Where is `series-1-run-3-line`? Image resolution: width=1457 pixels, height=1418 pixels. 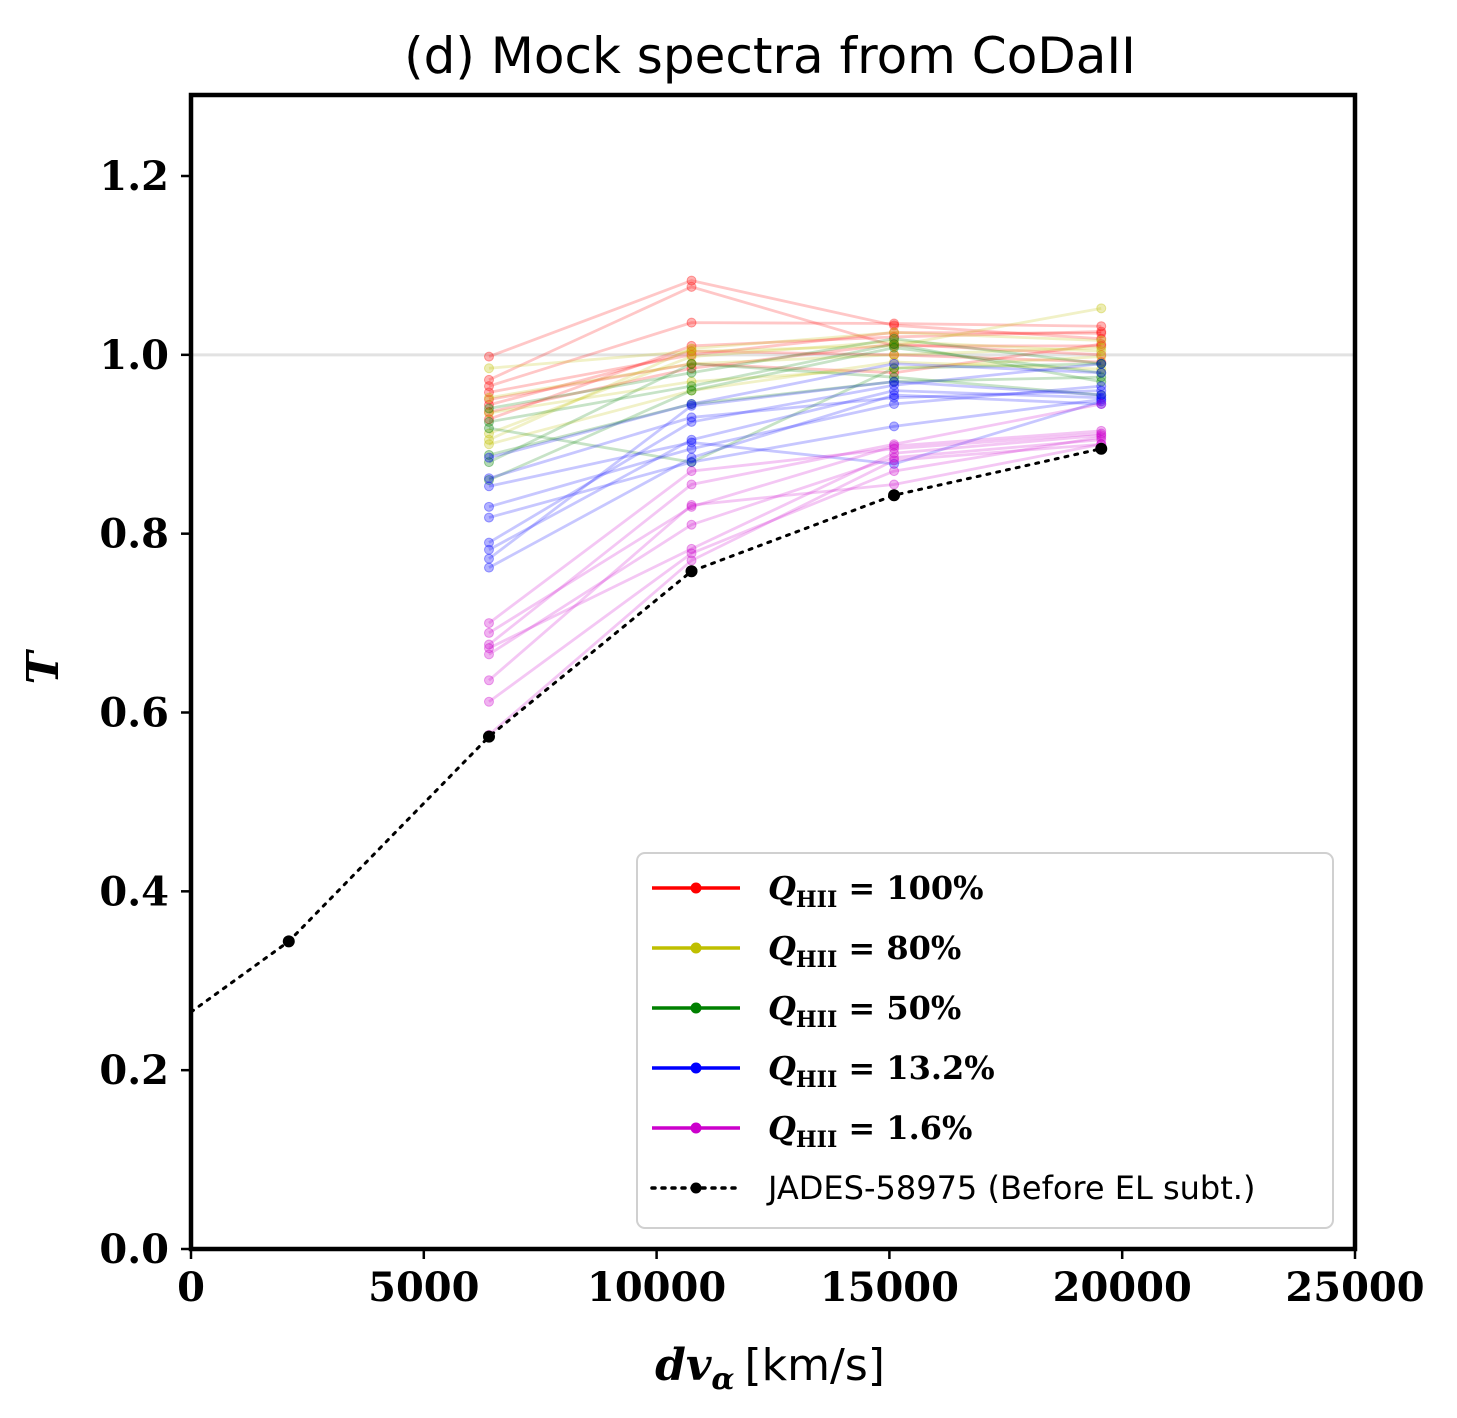 series-1-run-3-line is located at coordinates (795, 387).